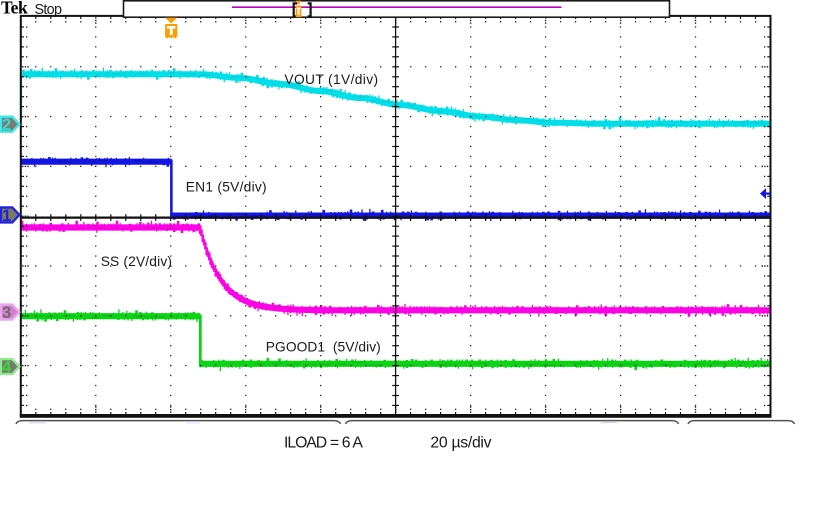  What do you see at coordinates (49, 10) in the screenshot?
I see `svg-text: Stop` at bounding box center [49, 10].